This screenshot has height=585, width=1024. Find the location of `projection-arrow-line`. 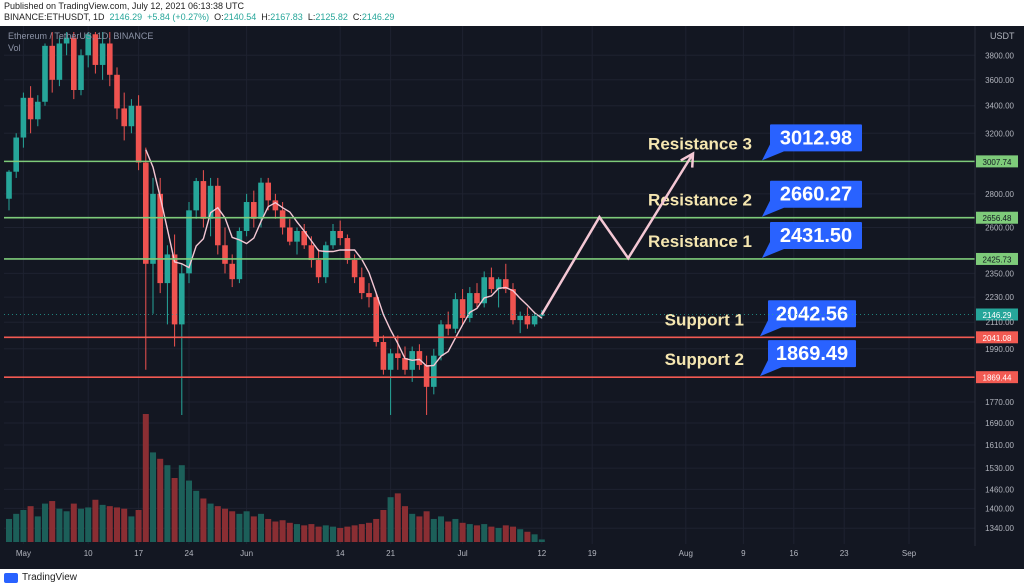

projection-arrow-line is located at coordinates (617, 234).